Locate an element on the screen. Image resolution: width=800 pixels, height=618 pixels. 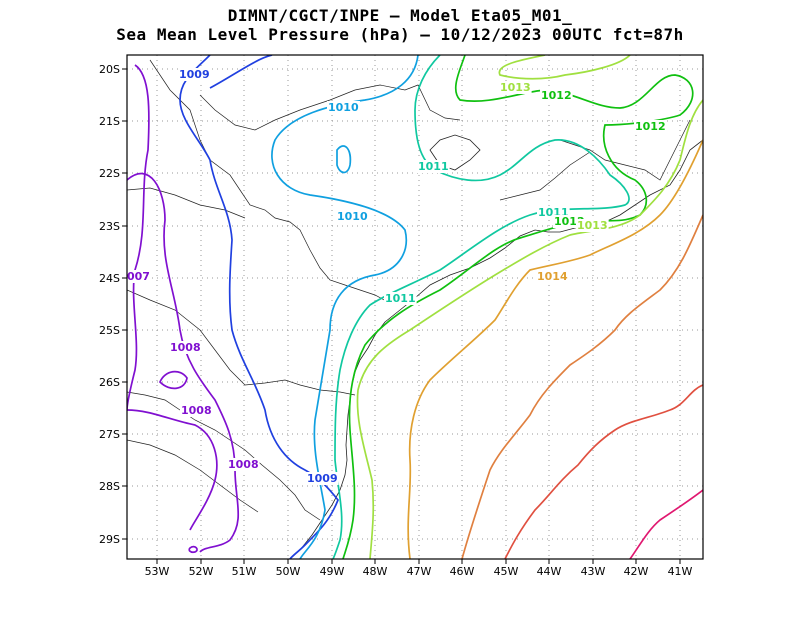
lon-tick-label: 43W is located at coordinates (593, 571).